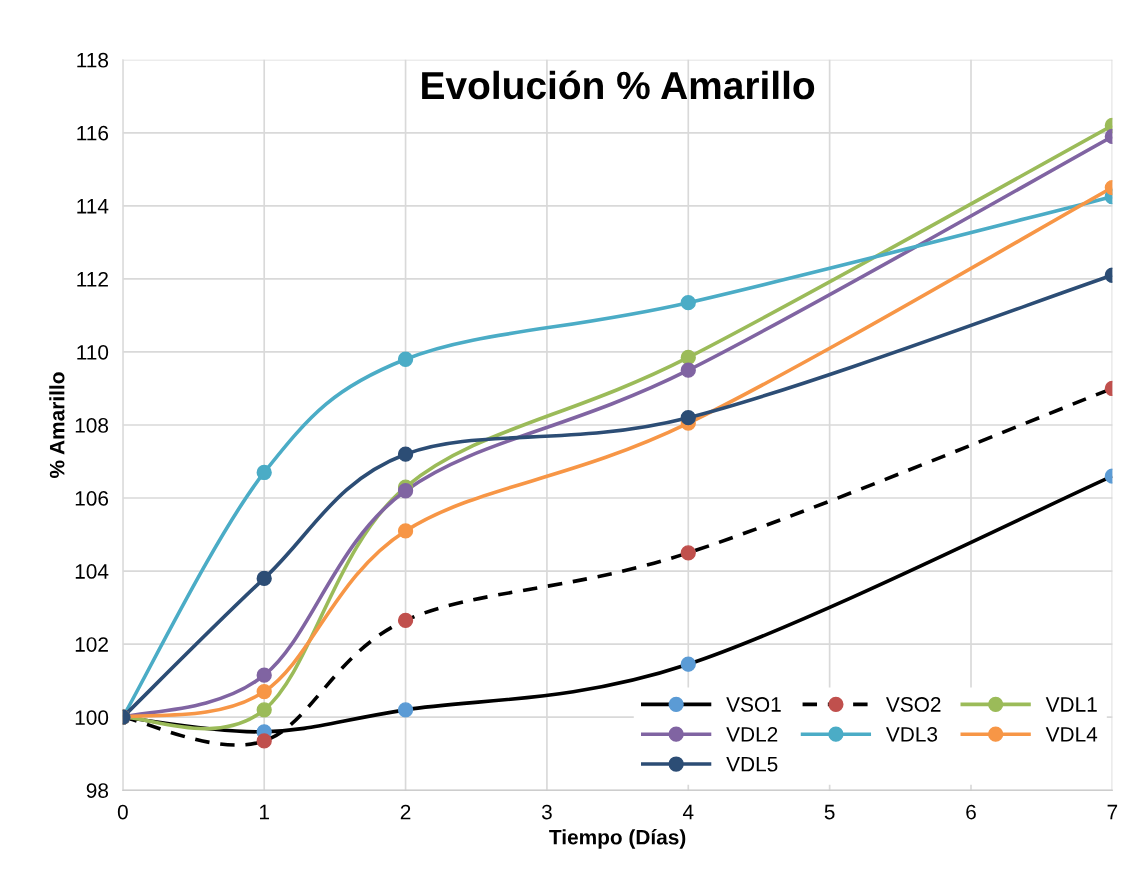  Describe the element at coordinates (264, 812) in the screenshot. I see `x-tick-label: 1` at that location.